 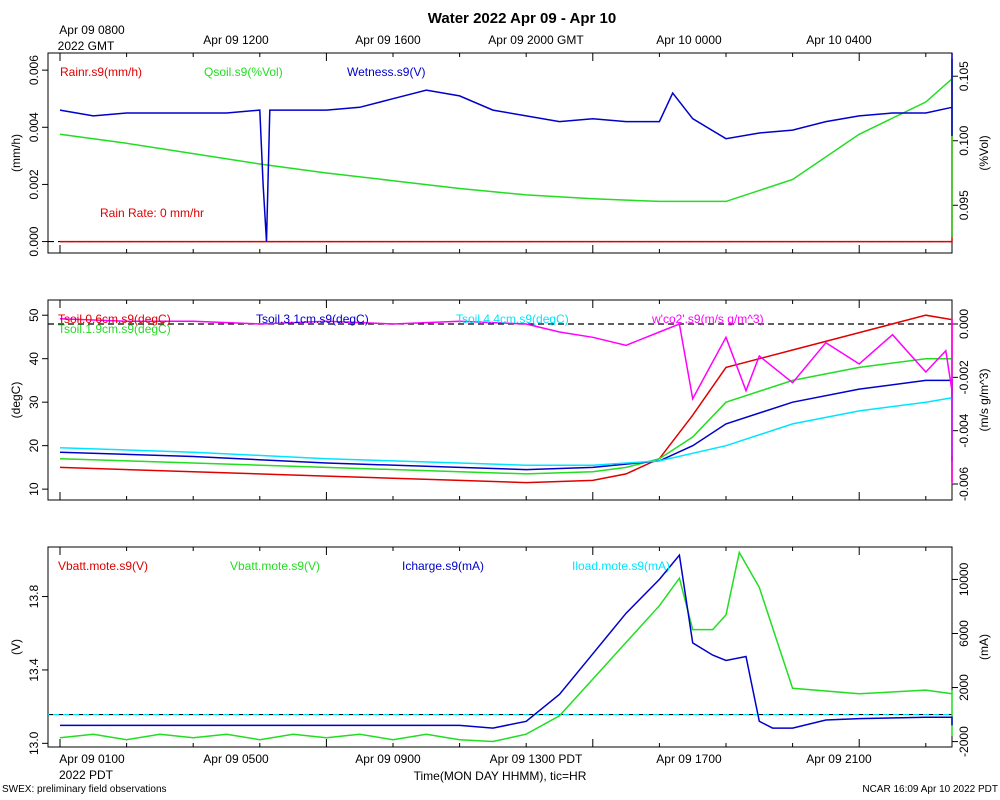 What do you see at coordinates (964, 324) in the screenshot?
I see `y-tick-label-right: 0.000` at bounding box center [964, 324].